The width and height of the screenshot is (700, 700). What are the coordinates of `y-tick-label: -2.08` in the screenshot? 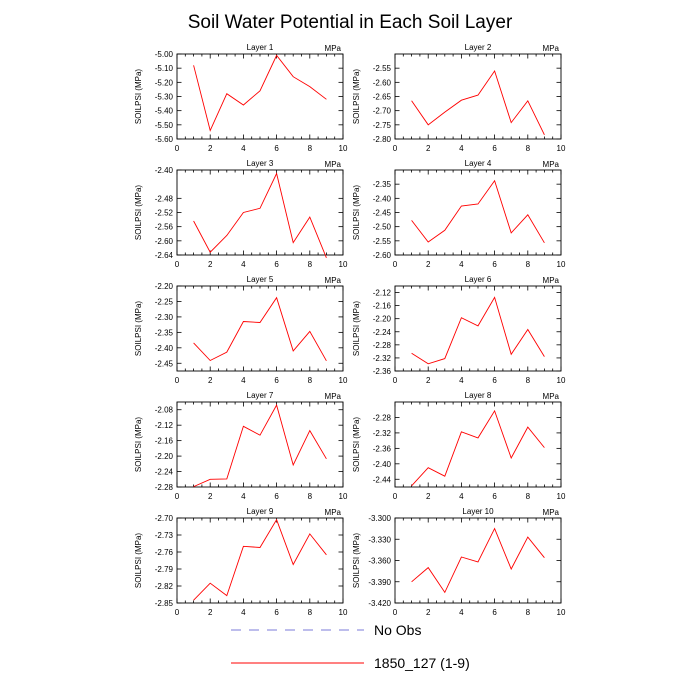 It's located at (164, 410).